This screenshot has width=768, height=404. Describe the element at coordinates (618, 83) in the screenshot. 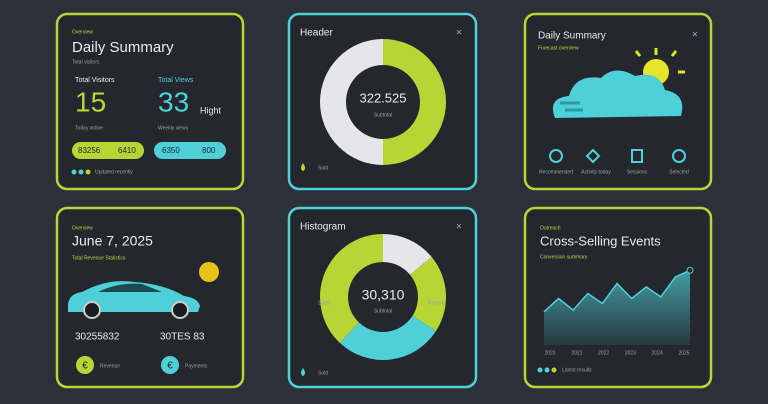

I see `weather-icon` at that location.